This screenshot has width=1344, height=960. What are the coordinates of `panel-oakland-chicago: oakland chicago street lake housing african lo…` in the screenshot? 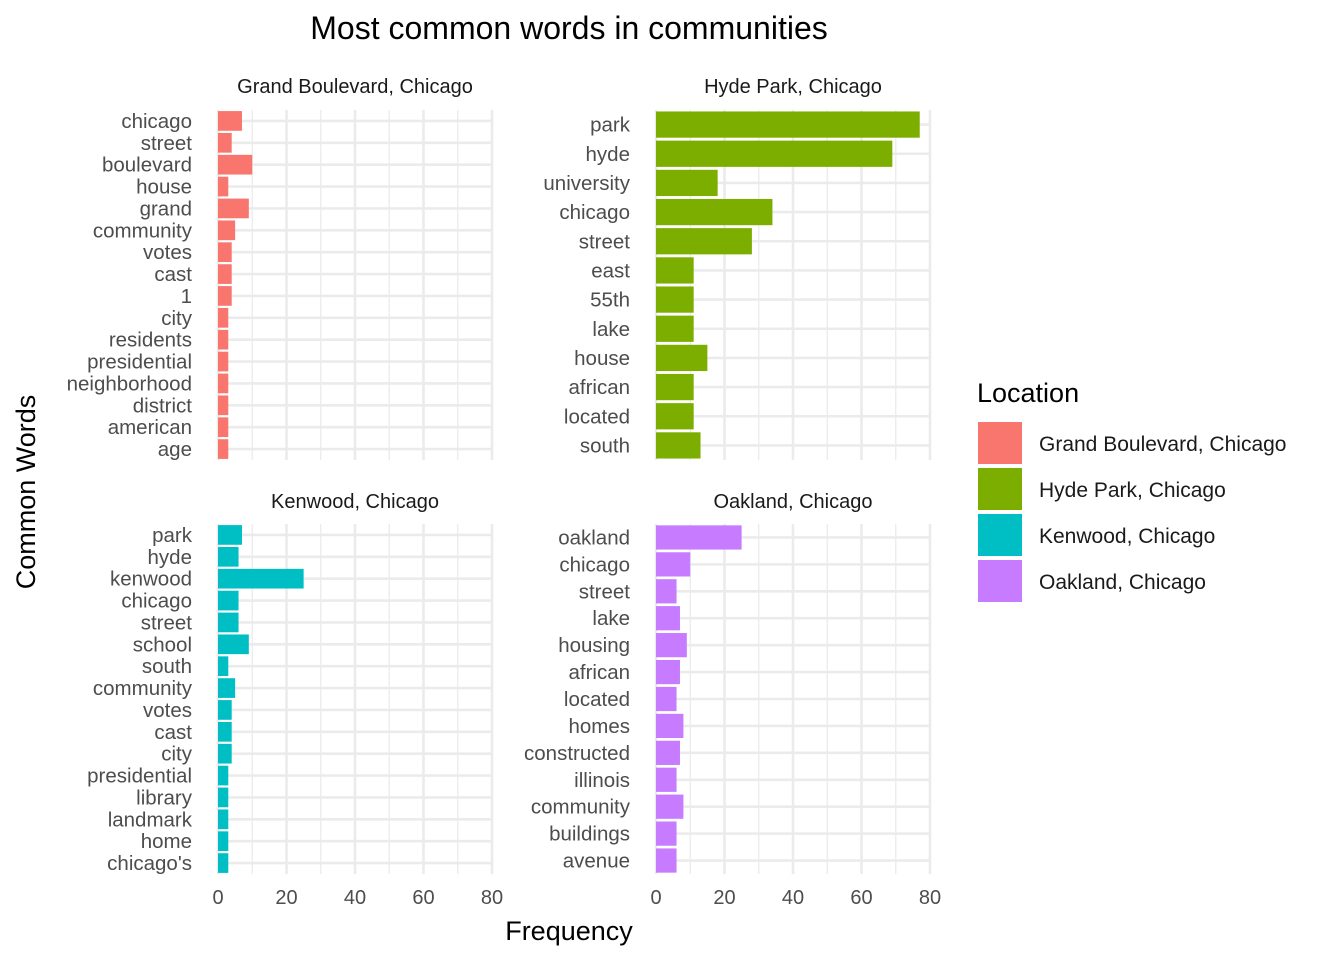 It's located at (732, 700).